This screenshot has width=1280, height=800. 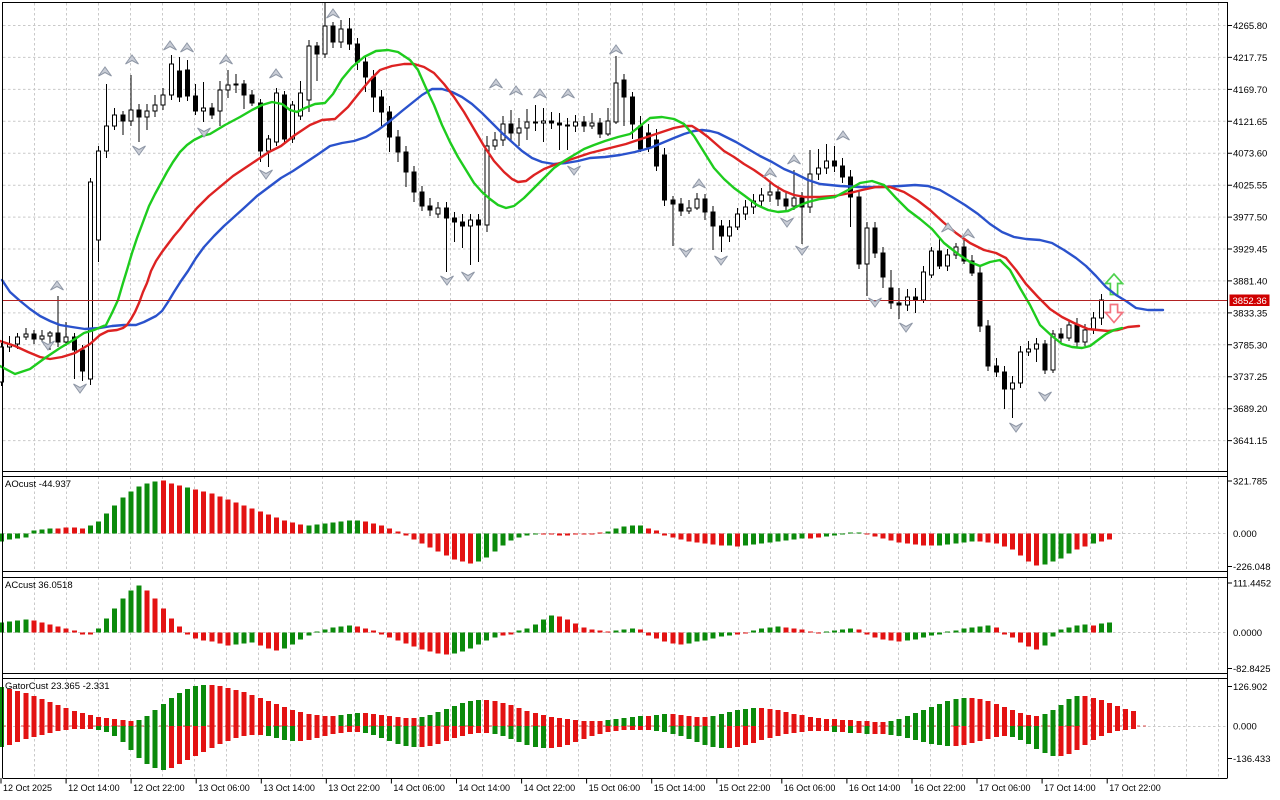 I want to click on svg-text: 3881.40, so click(x=1250, y=281).